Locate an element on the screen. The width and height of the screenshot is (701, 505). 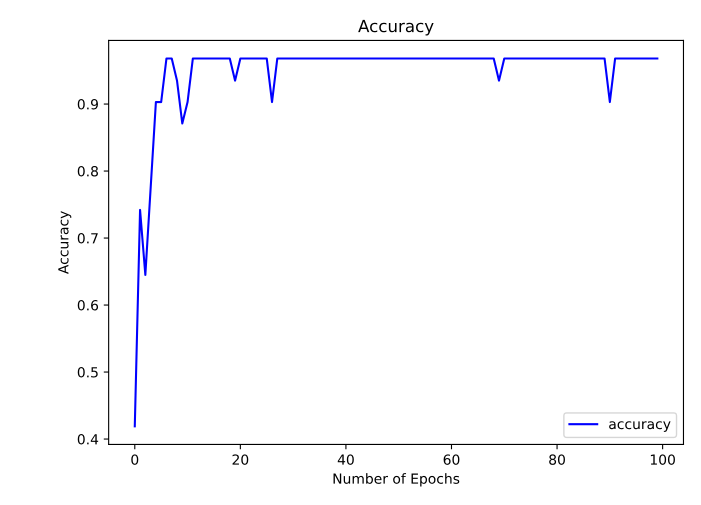
x-tick-label: 100 is located at coordinates (662, 459).